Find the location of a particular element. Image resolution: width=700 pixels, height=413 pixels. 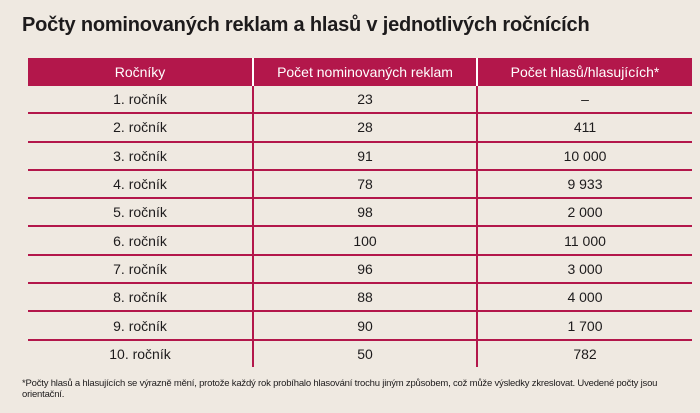

table-cell: 9 933 is located at coordinates (584, 184).